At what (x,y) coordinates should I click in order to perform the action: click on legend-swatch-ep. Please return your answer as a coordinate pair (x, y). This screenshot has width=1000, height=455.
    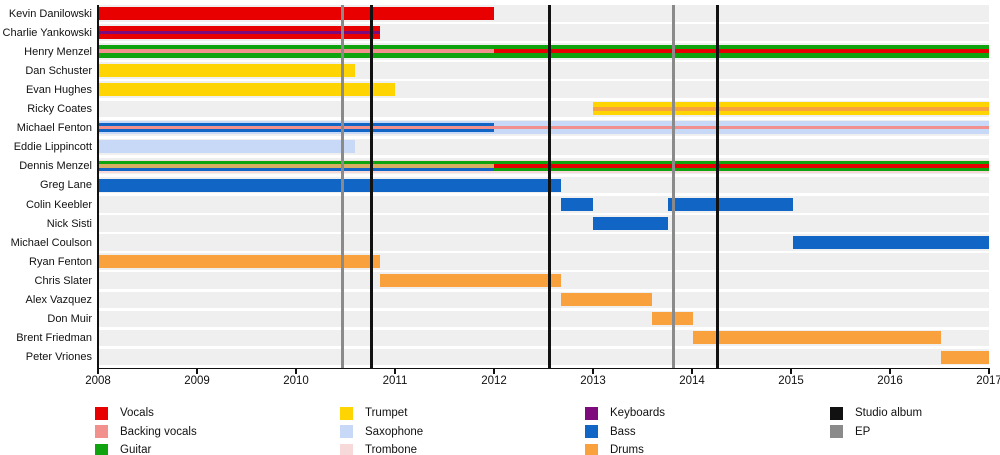
    Looking at the image, I should click on (836, 431).